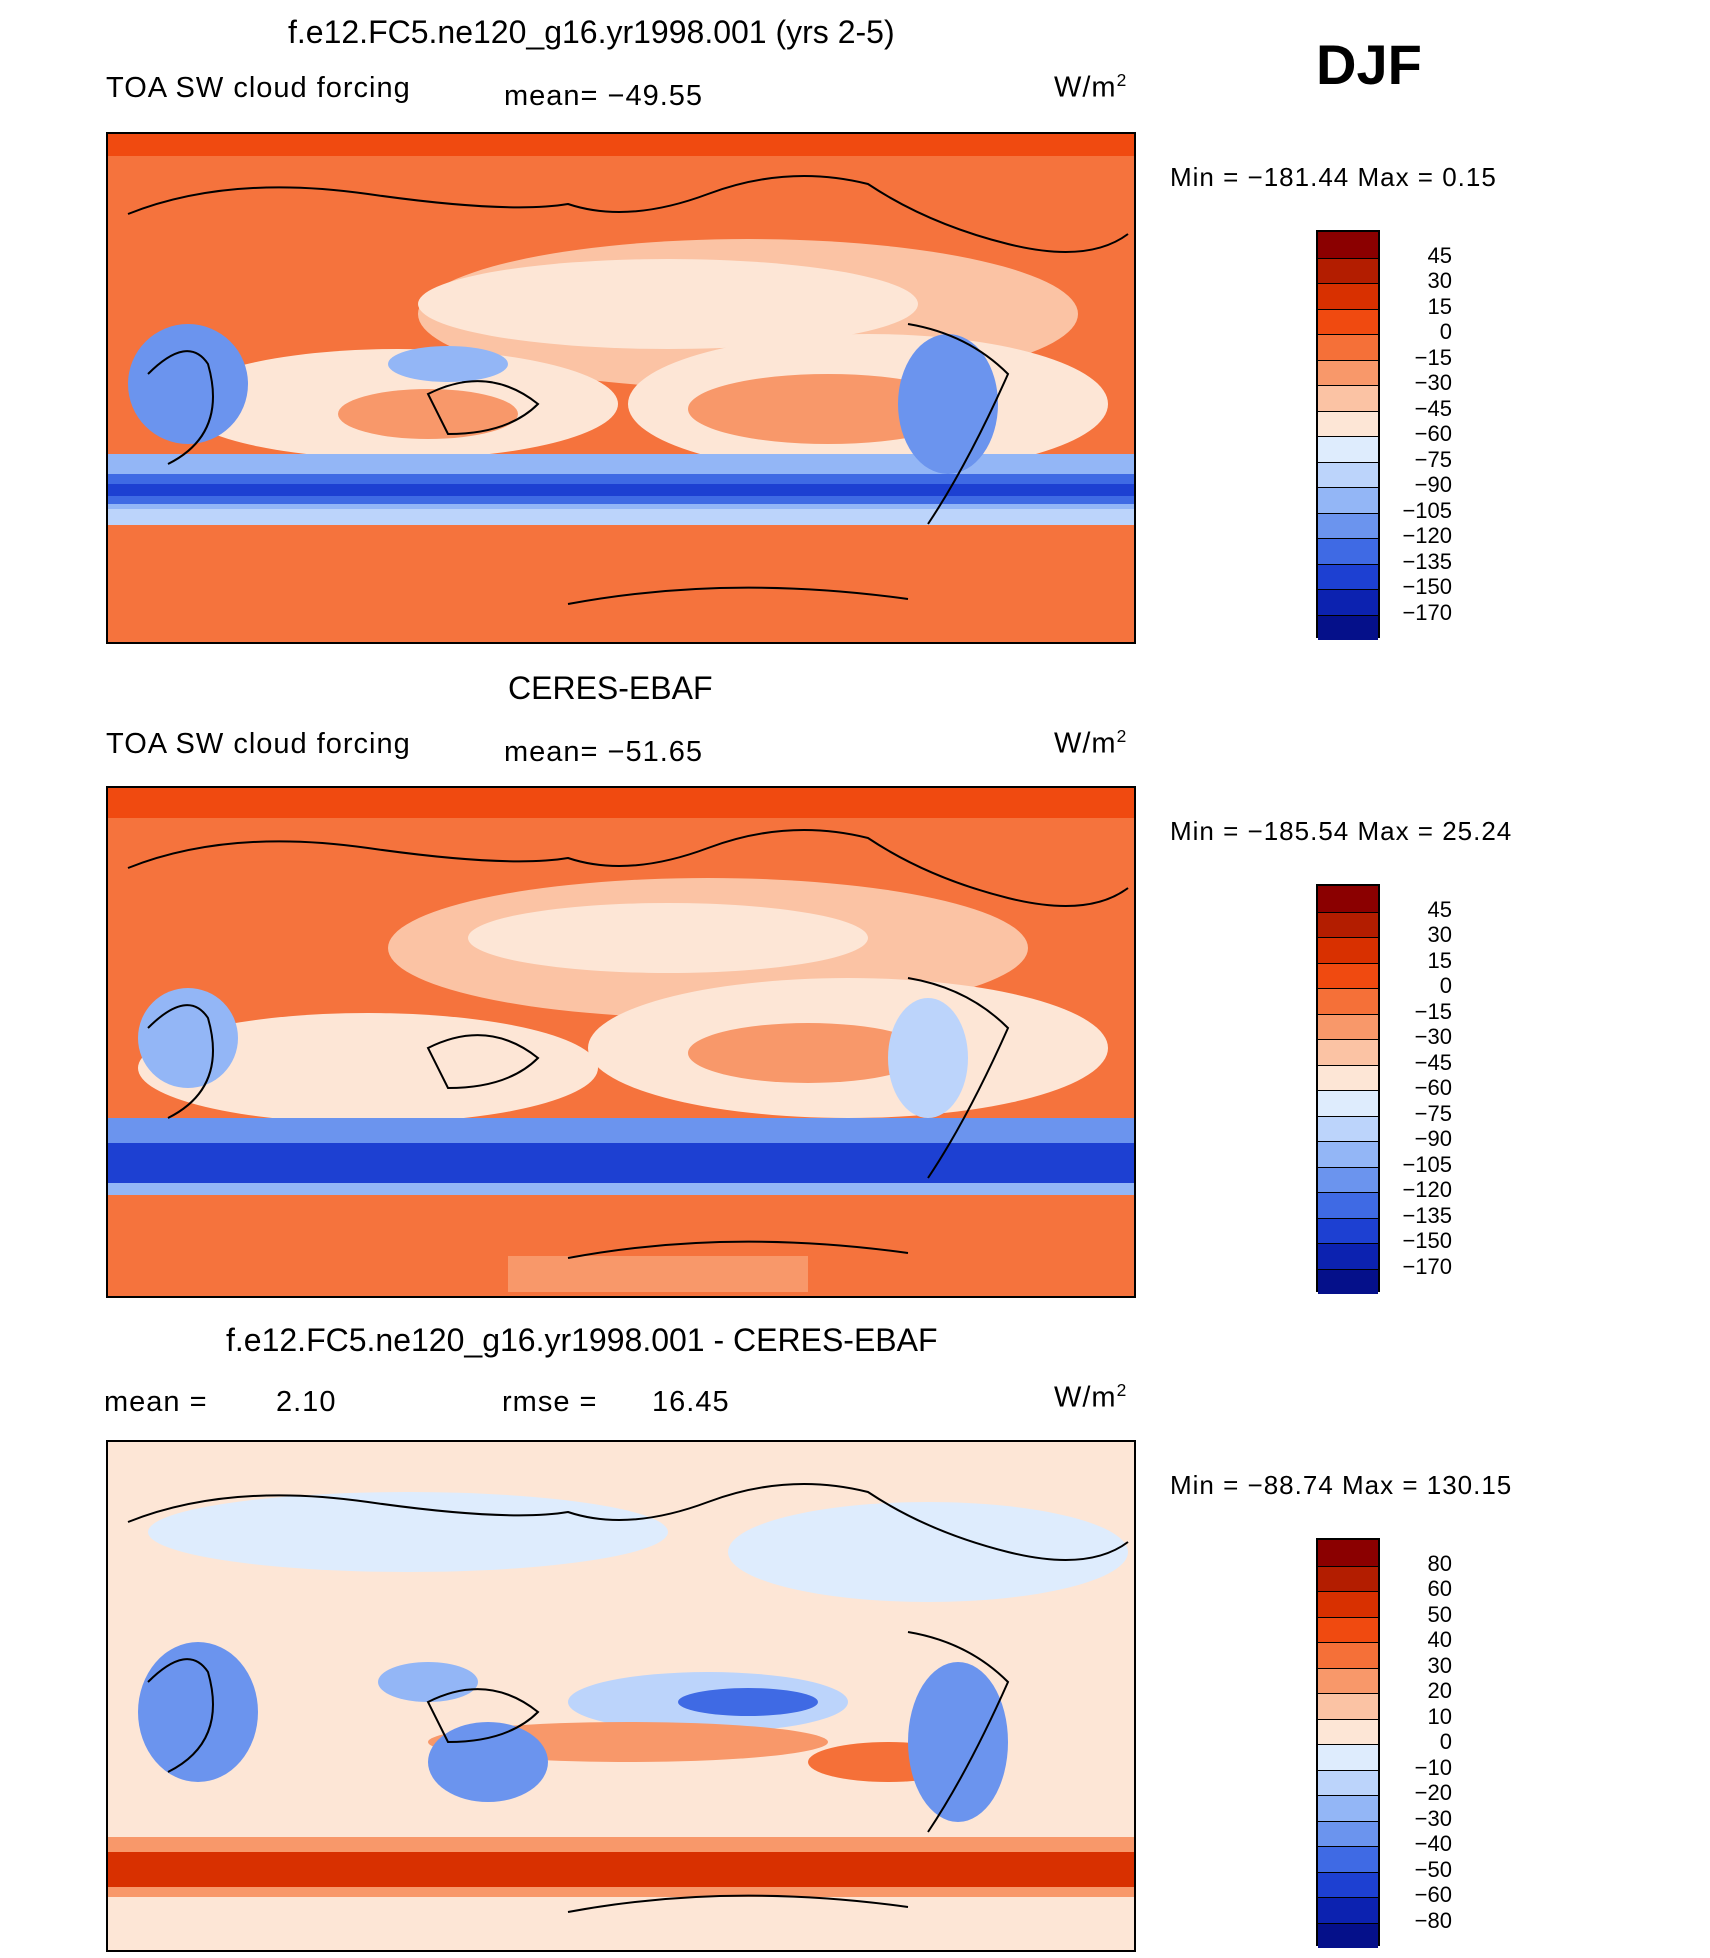 Image resolution: width=1710 pixels, height=1958 pixels. What do you see at coordinates (1433, 1792) in the screenshot?
I see `colorbar-tick-label: −20` at bounding box center [1433, 1792].